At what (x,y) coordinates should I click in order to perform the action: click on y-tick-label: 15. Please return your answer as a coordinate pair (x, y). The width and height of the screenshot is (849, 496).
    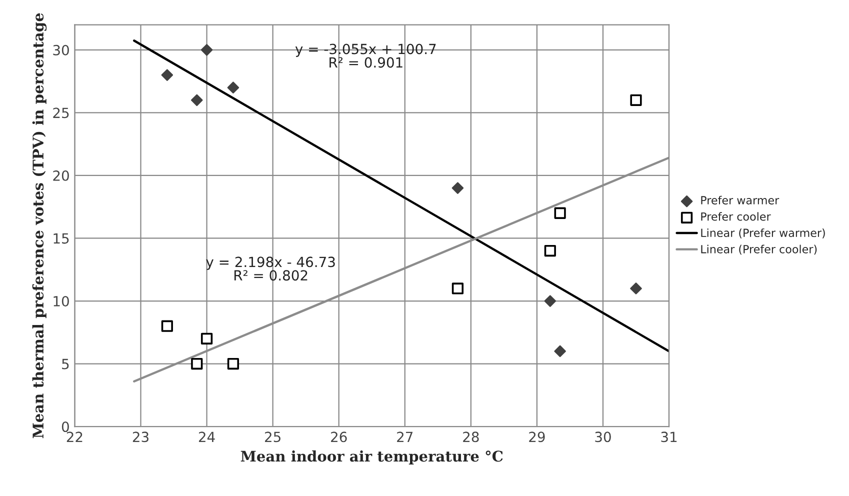
    Looking at the image, I should click on (61, 238).